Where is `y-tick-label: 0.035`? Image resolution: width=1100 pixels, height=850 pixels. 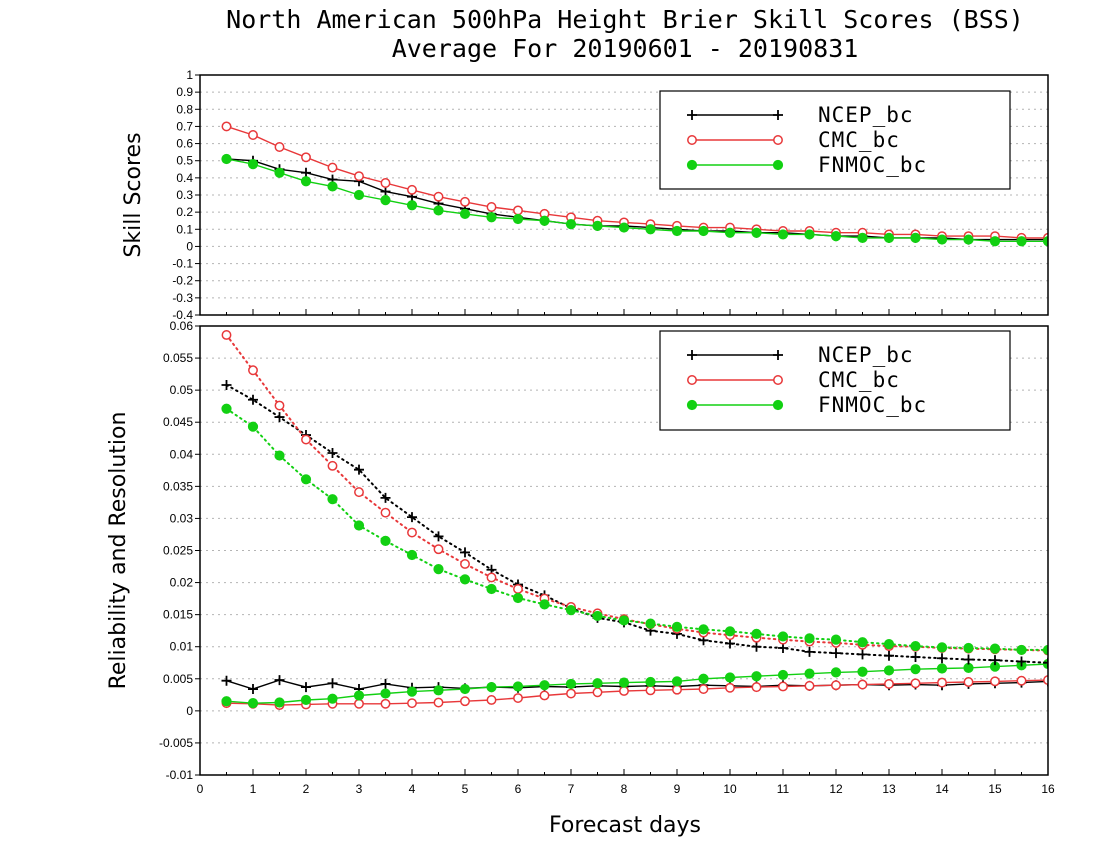 y-tick-label: 0.035 is located at coordinates (178, 486).